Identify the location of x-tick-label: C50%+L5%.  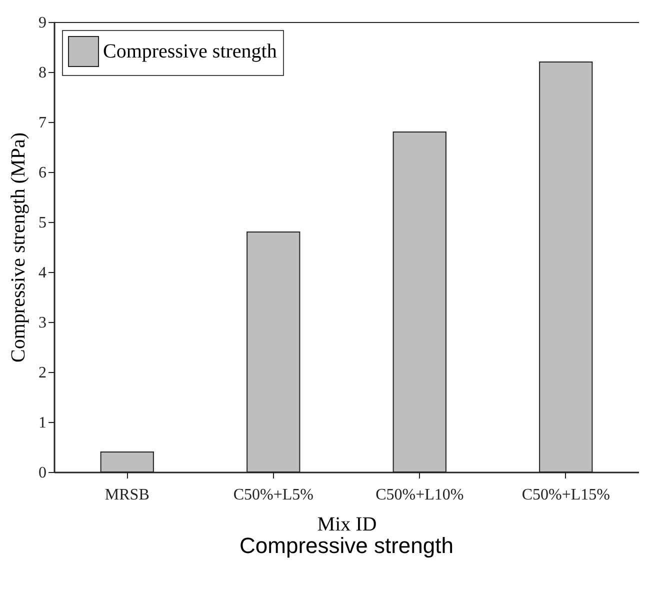
(273, 495).